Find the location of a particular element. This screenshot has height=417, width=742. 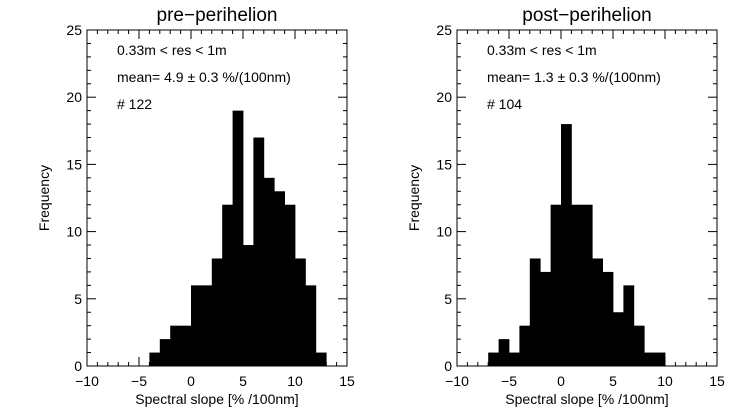

mean-annotation: mean= 4.9 ± 0.3 %/(100nm) is located at coordinates (204, 77).